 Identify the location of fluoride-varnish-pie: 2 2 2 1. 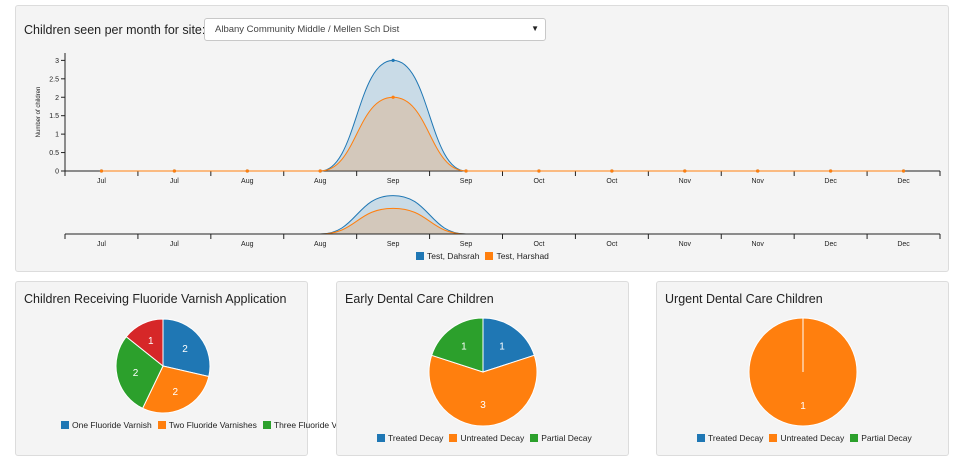
(163, 366).